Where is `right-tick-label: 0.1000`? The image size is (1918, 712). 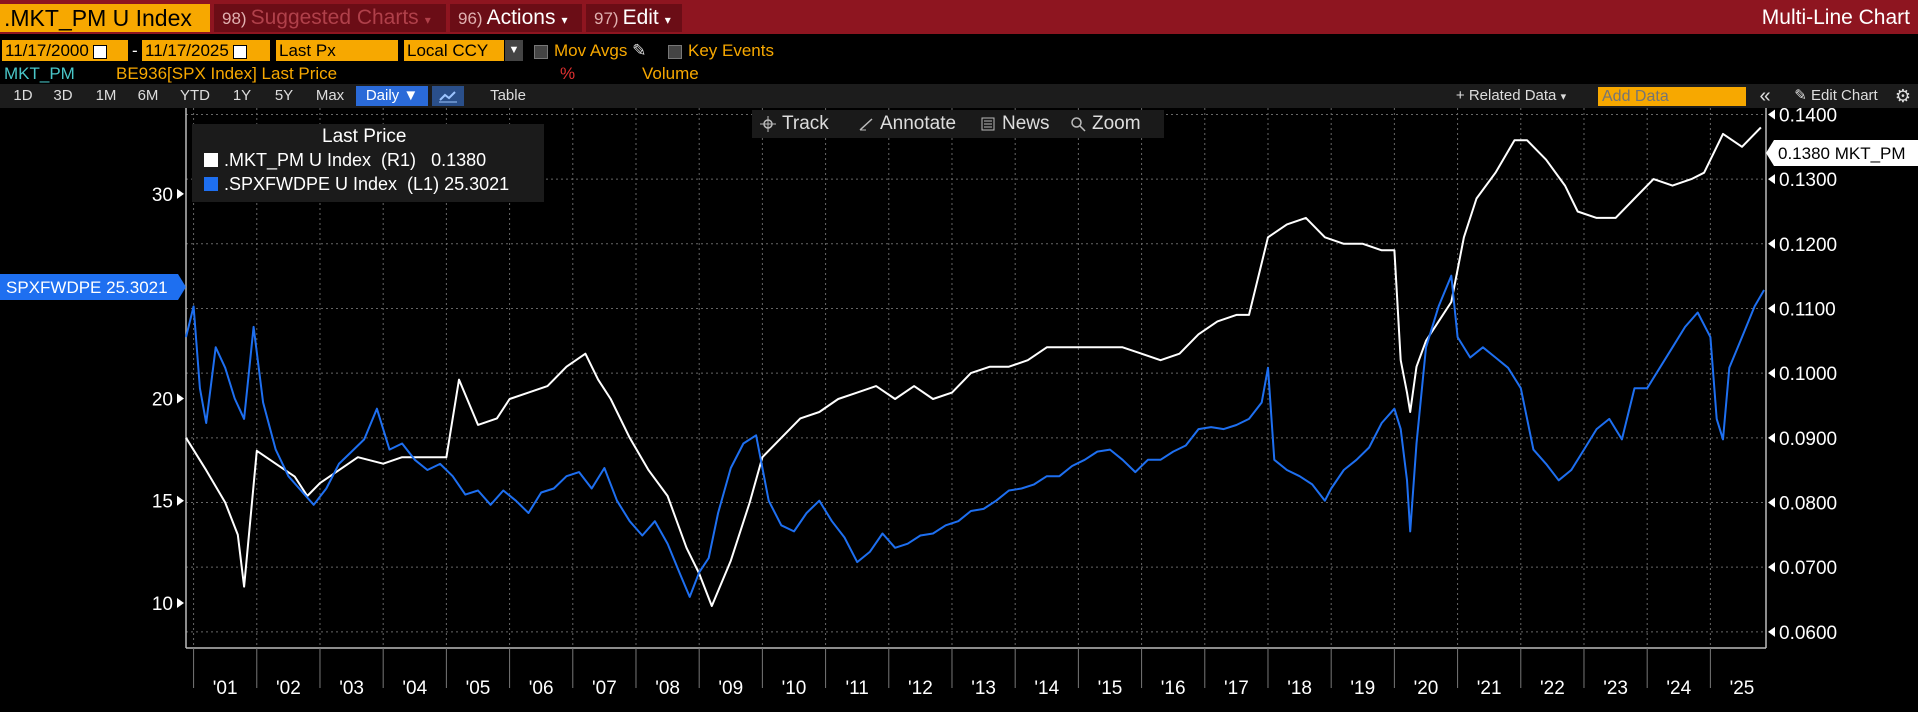 right-tick-label: 0.1000 is located at coordinates (1808, 374).